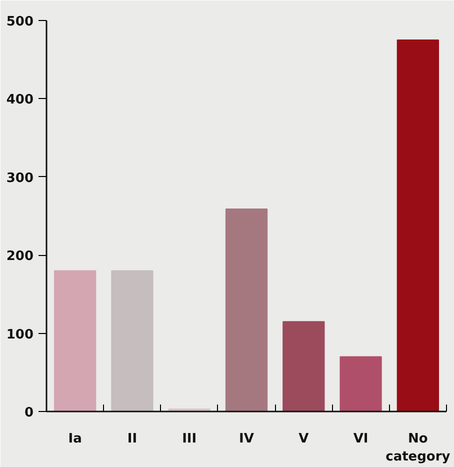 The width and height of the screenshot is (454, 467). Describe the element at coordinates (20, 256) in the screenshot. I see `y-tick-label: 200` at that location.